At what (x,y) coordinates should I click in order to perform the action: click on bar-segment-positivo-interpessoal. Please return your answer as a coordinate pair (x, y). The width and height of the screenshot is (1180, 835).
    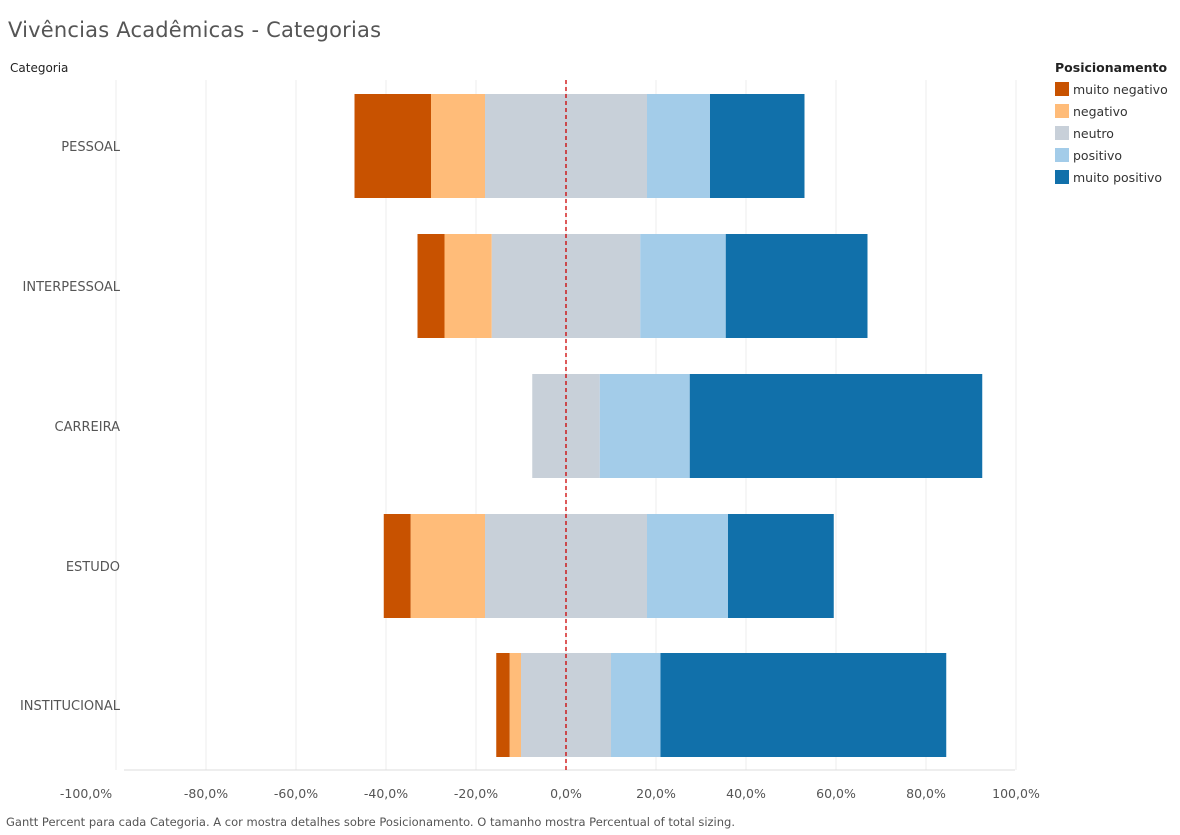
    Looking at the image, I should click on (683, 286).